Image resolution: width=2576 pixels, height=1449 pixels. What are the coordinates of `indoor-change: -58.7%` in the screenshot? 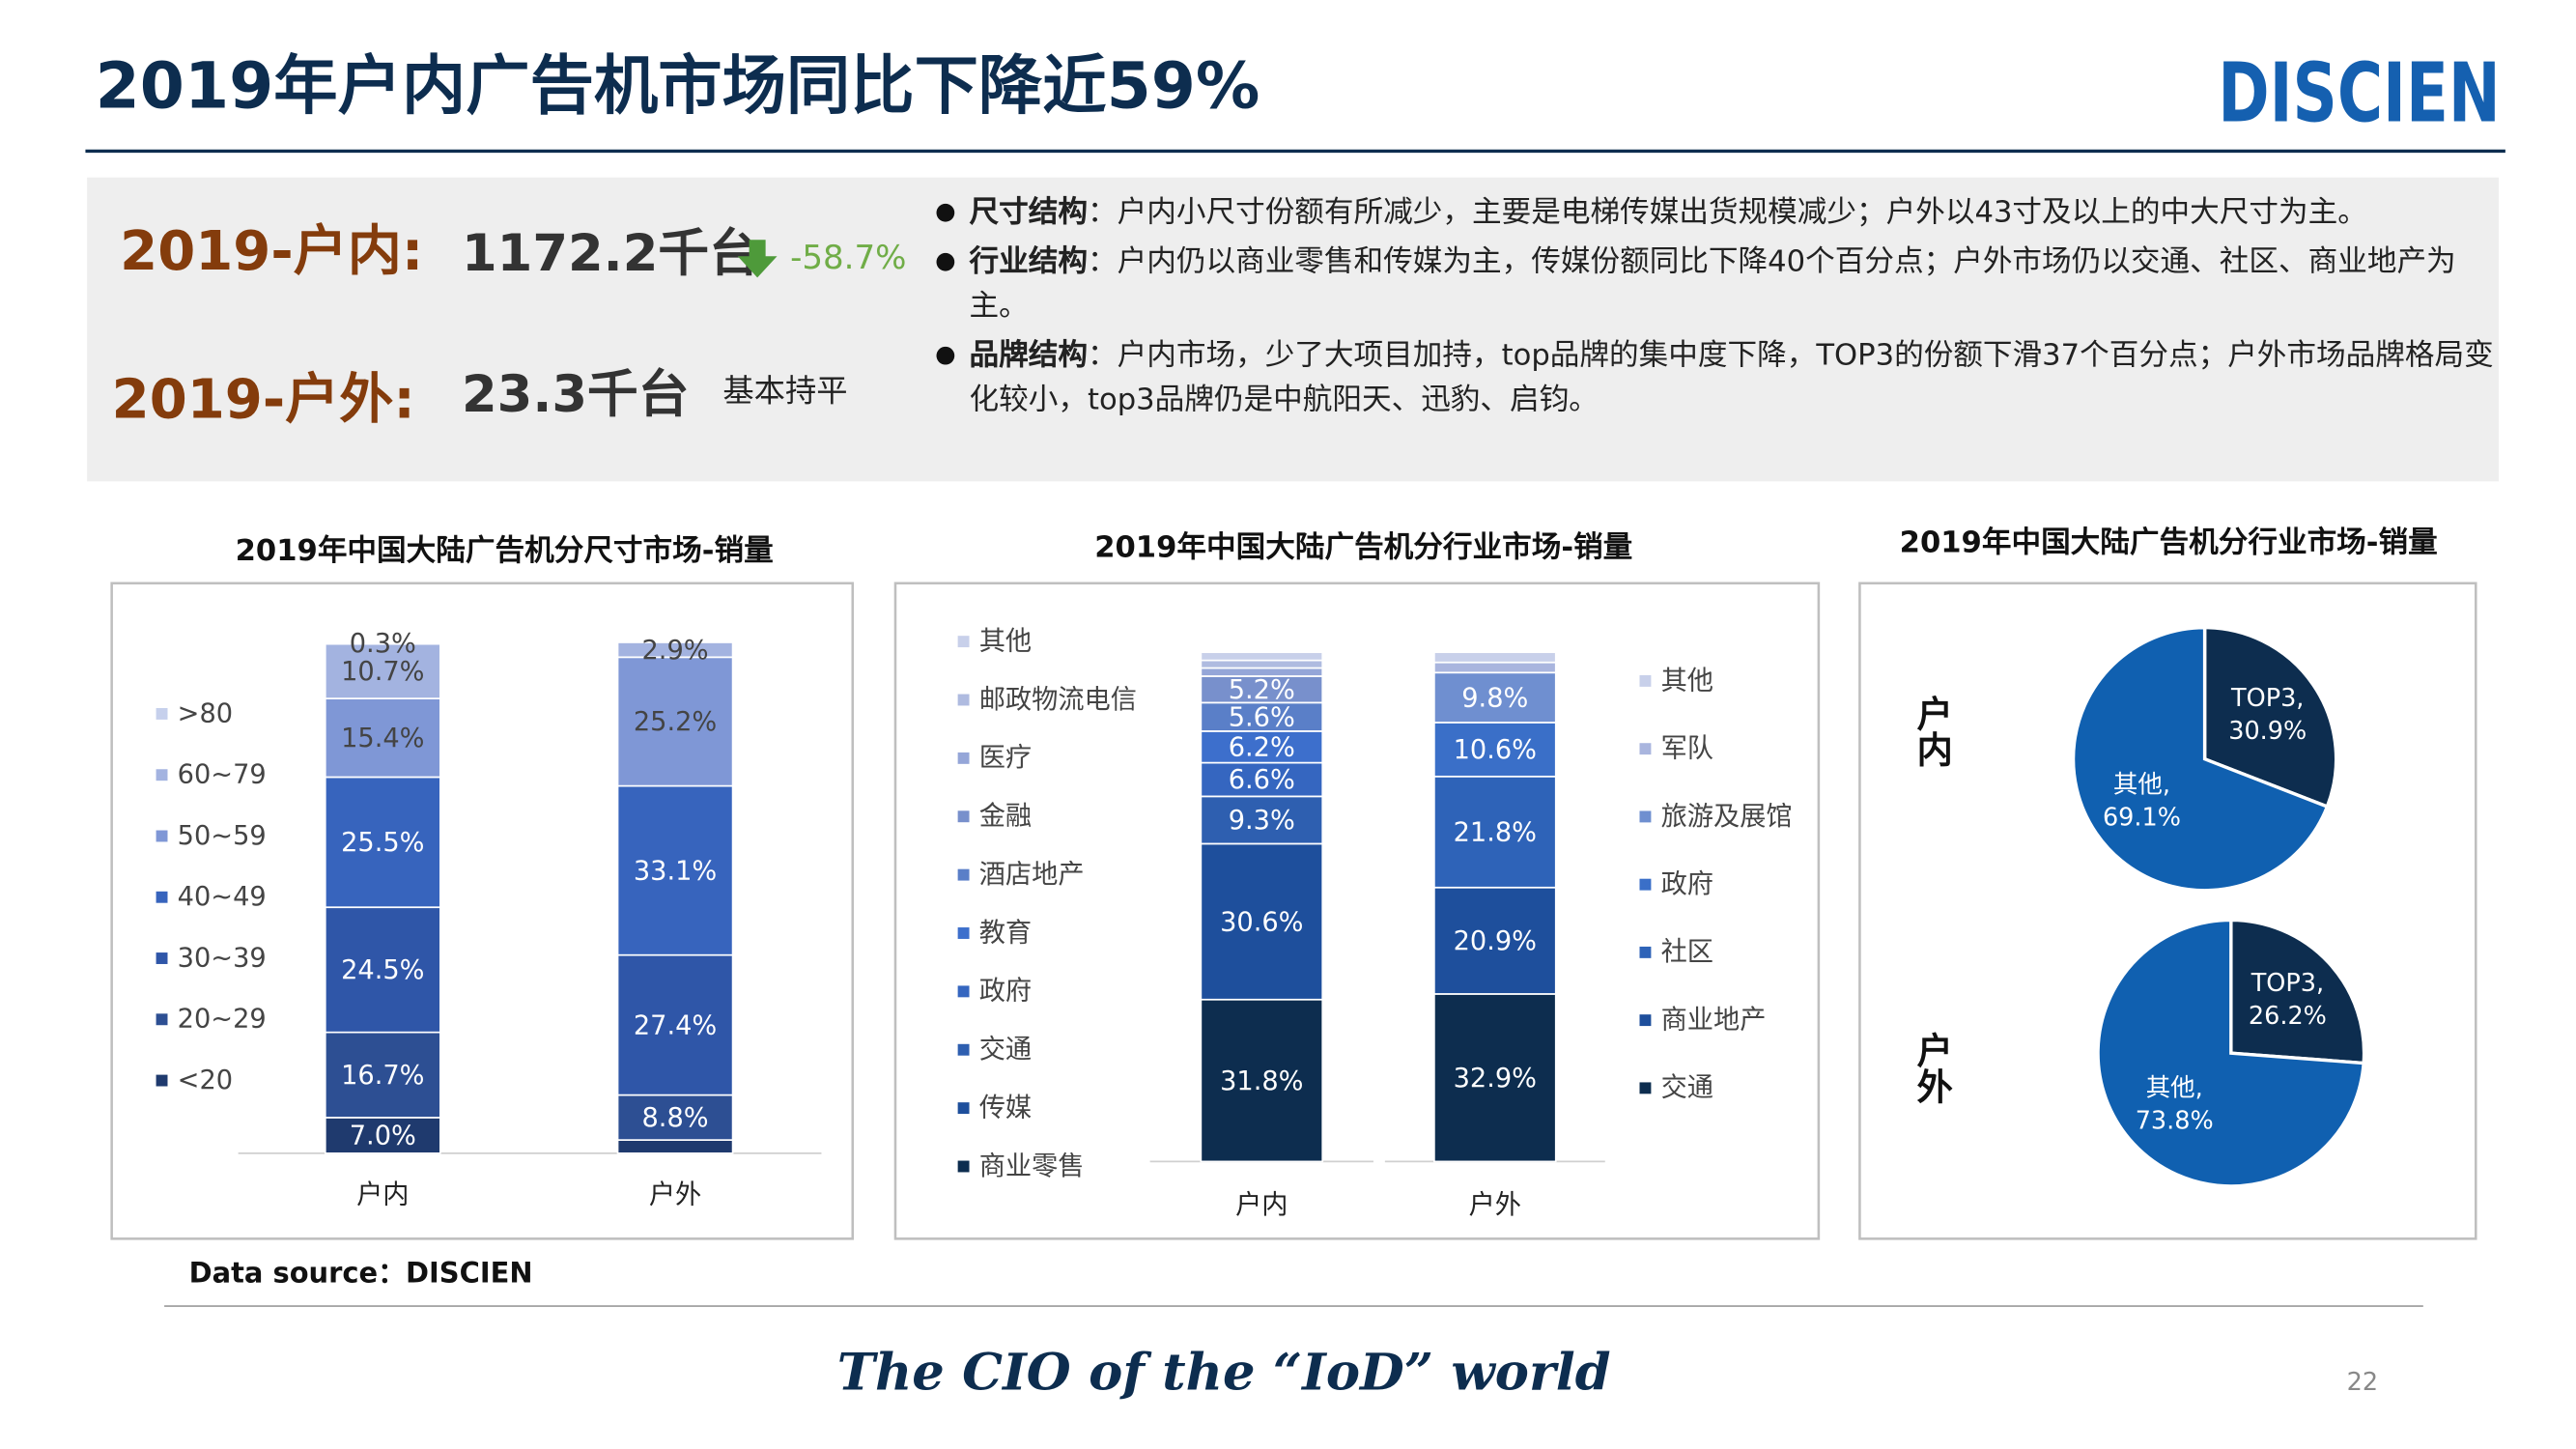 It's located at (848, 258).